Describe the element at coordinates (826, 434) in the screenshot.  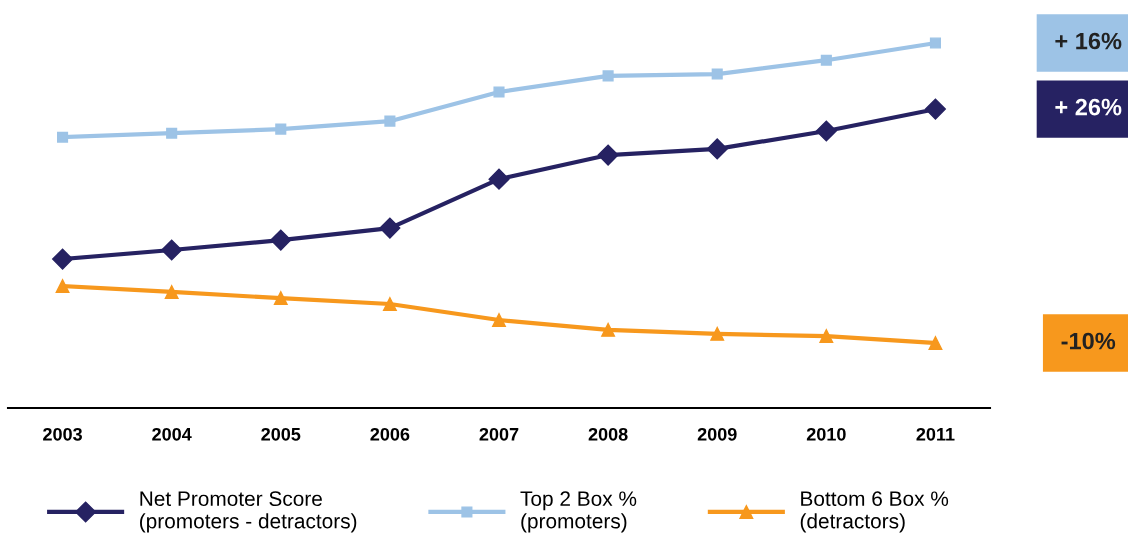
I see `x-tick-label: 2010` at that location.